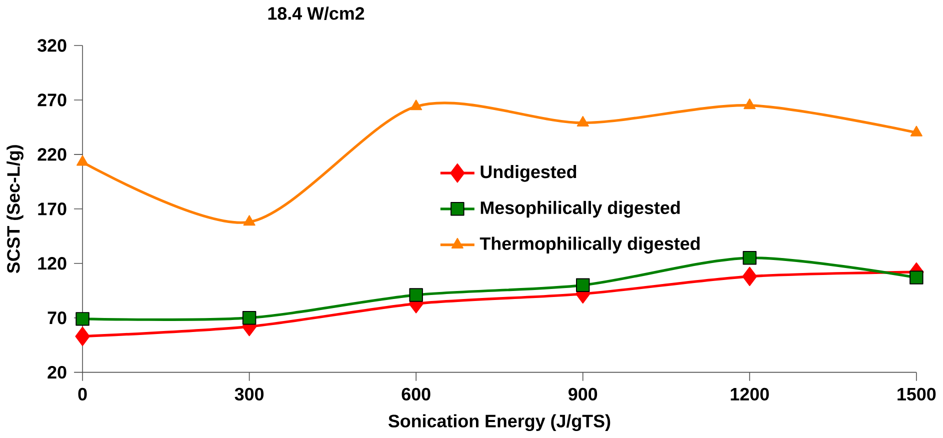  What do you see at coordinates (52, 154) in the screenshot?
I see `y-tick-label: 220` at bounding box center [52, 154].